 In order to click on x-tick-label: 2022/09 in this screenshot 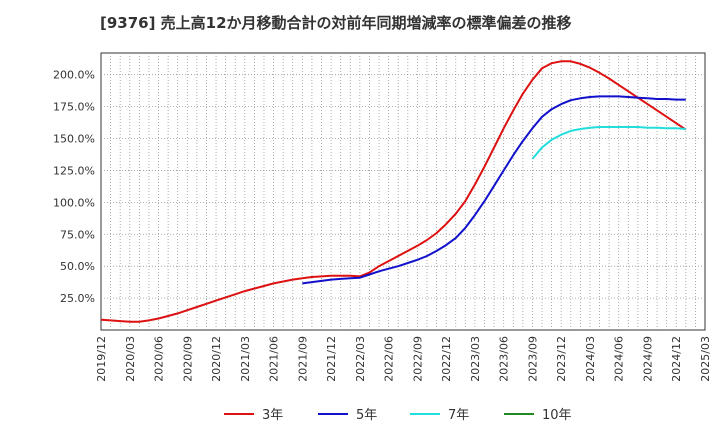, I will do `click(417, 359)`.